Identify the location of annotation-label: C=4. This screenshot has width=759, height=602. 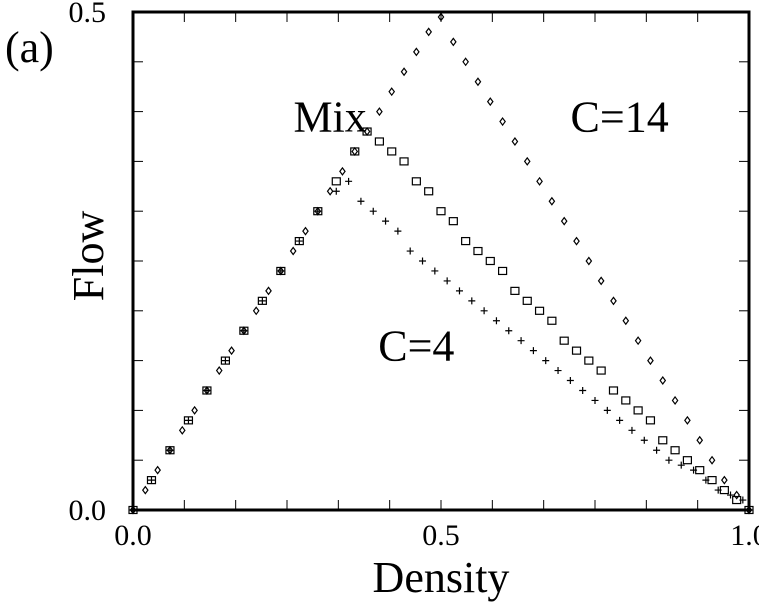
(416, 346).